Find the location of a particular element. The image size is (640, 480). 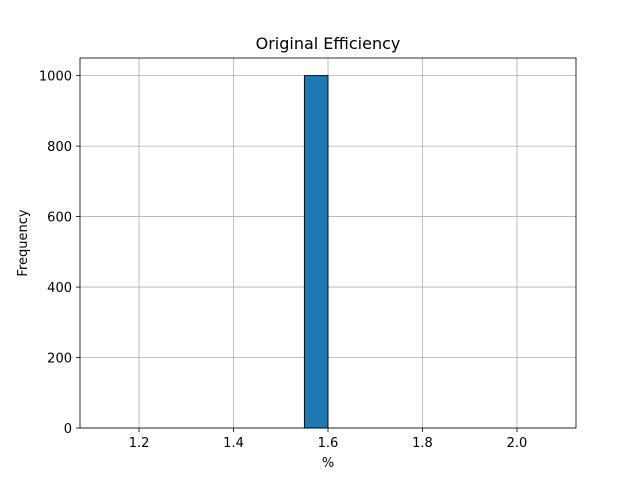

x-tick-label: 1.4 is located at coordinates (233, 443).